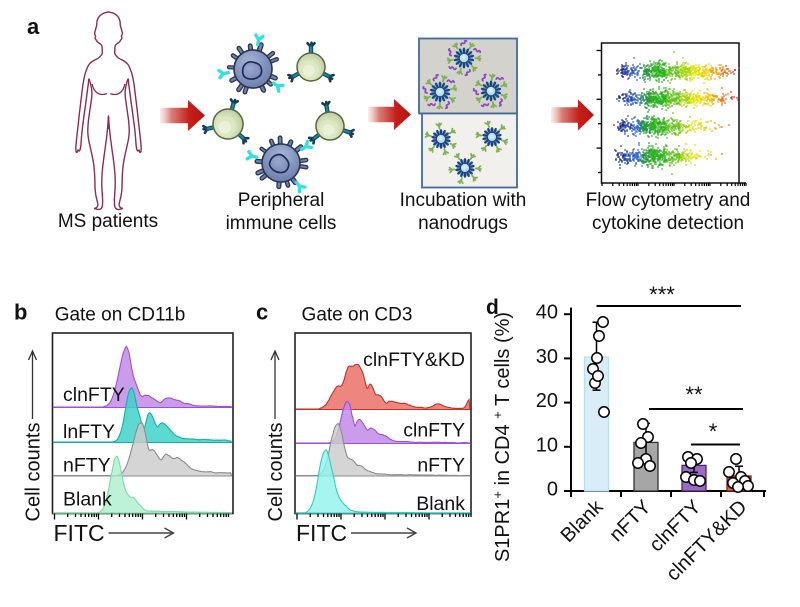 Image resolution: width=800 pixels, height=607 pixels. Describe the element at coordinates (547, 357) in the screenshot. I see `svg-text: 30` at that location.